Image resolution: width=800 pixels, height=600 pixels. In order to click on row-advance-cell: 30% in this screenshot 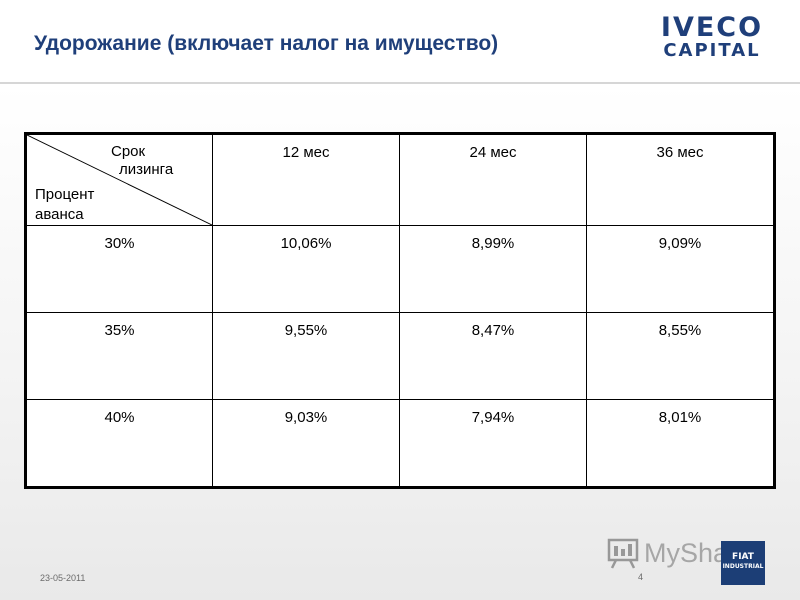, I will do `click(119, 269)`.